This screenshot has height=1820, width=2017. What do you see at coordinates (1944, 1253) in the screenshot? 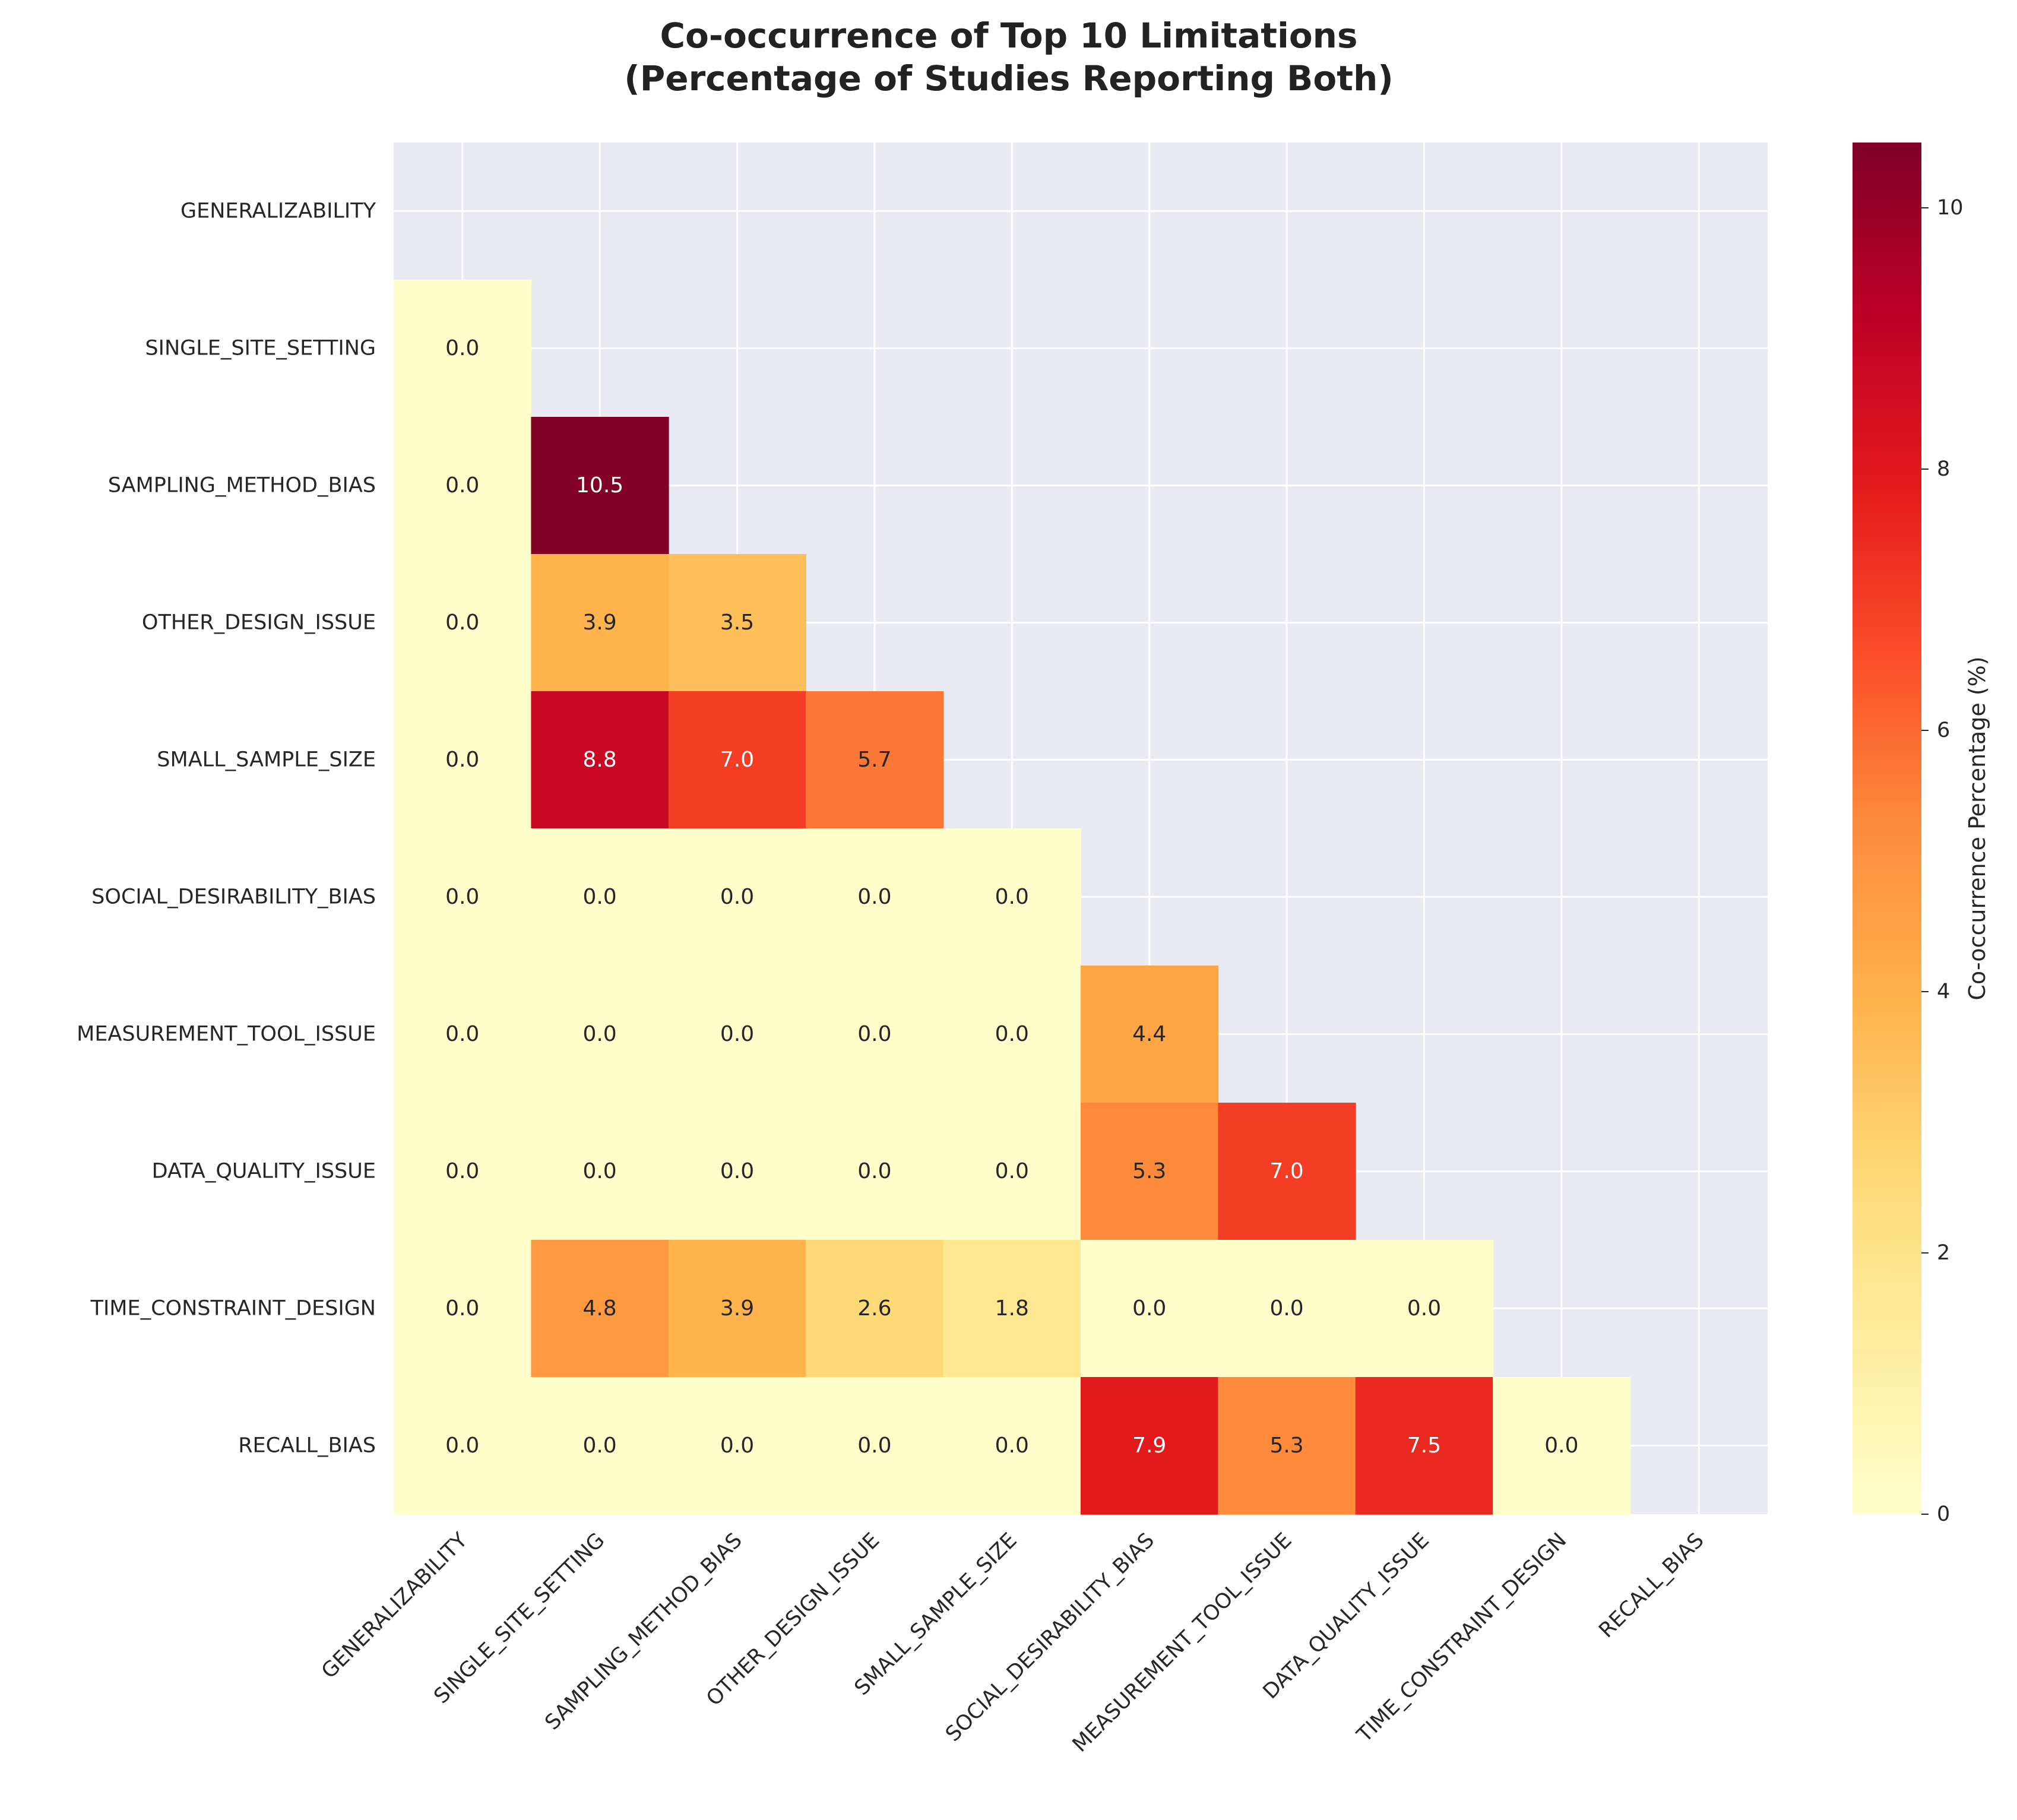
I see `colorbar-tick-label: 2` at bounding box center [1944, 1253].